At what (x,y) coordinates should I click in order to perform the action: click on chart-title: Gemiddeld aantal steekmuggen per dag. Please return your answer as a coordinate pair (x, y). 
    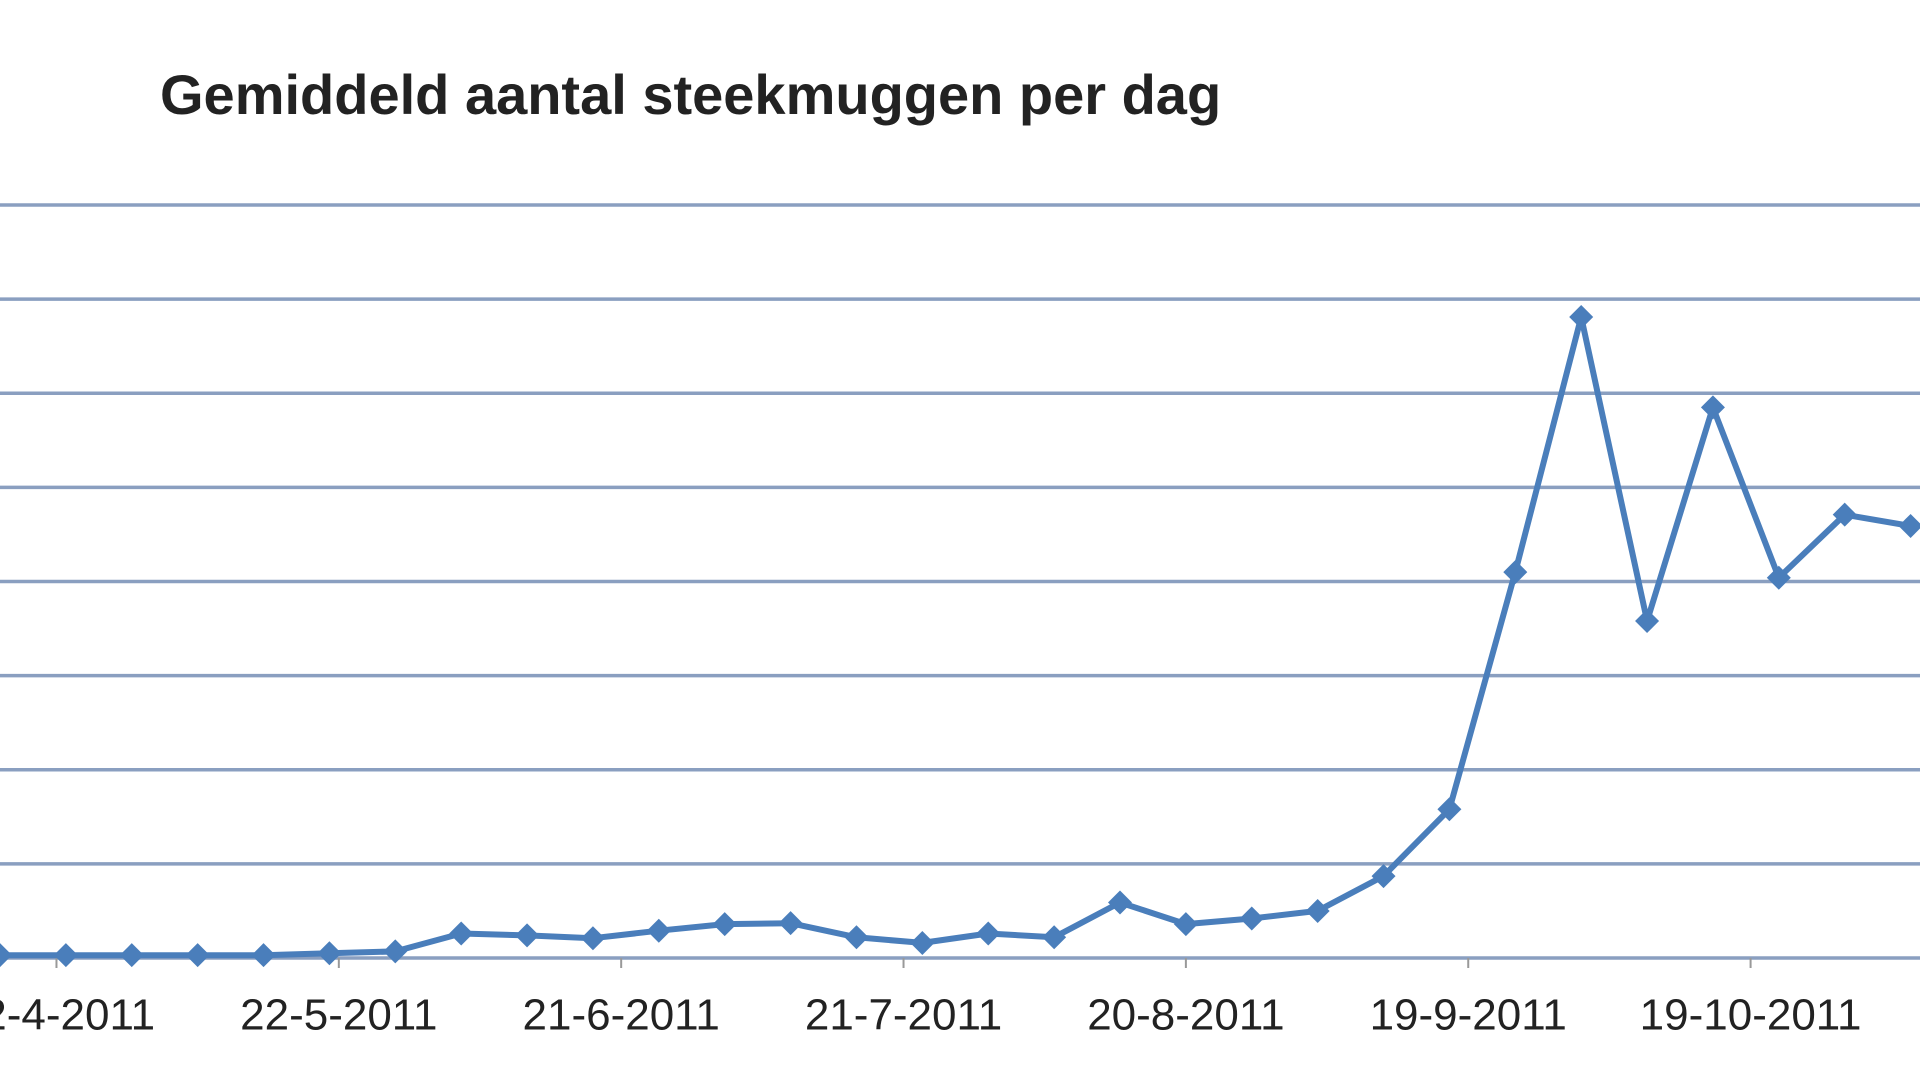
    Looking at the image, I should click on (690, 94).